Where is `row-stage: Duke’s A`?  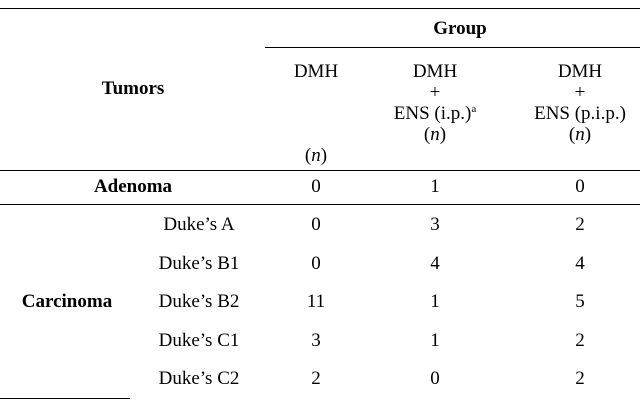
row-stage: Duke’s A is located at coordinates (199, 224).